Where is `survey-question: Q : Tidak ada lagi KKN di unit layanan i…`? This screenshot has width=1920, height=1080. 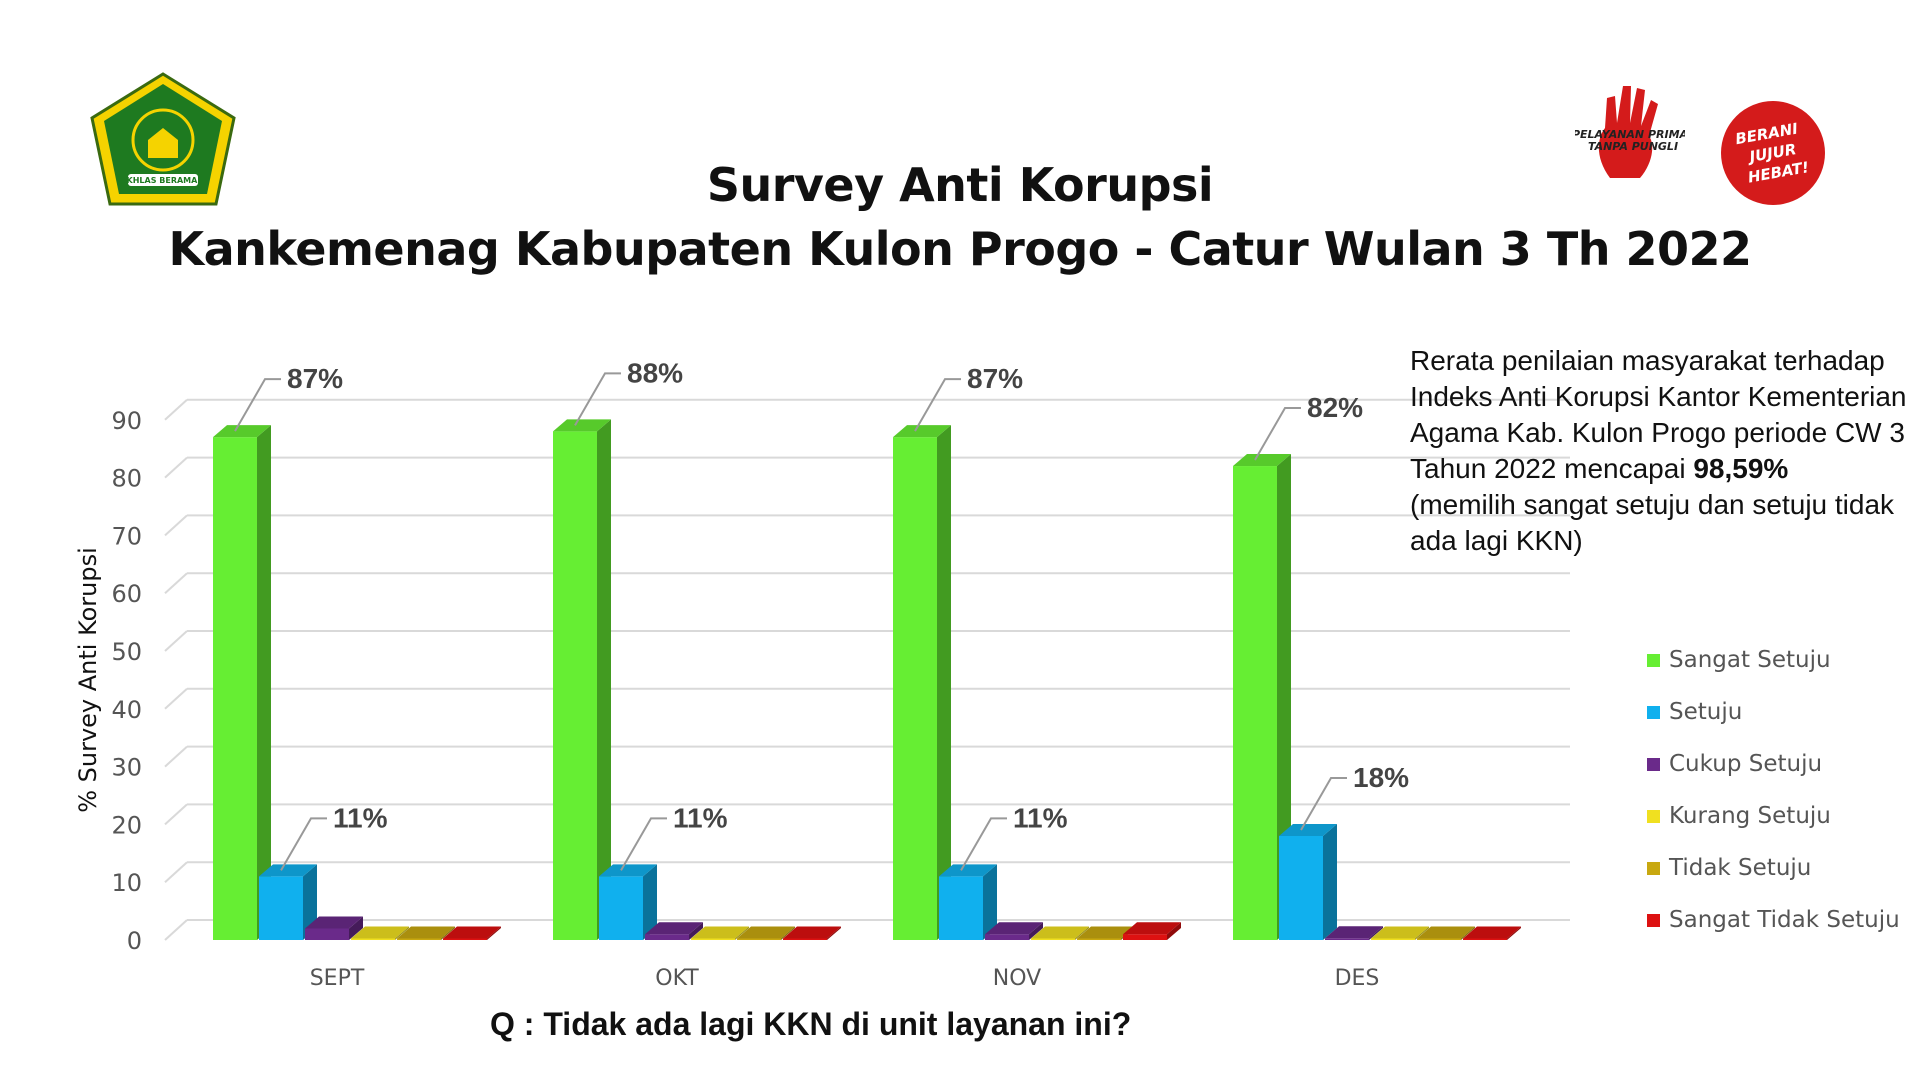 survey-question: Q : Tidak ada lagi KKN di unit layanan i… is located at coordinates (811, 1024).